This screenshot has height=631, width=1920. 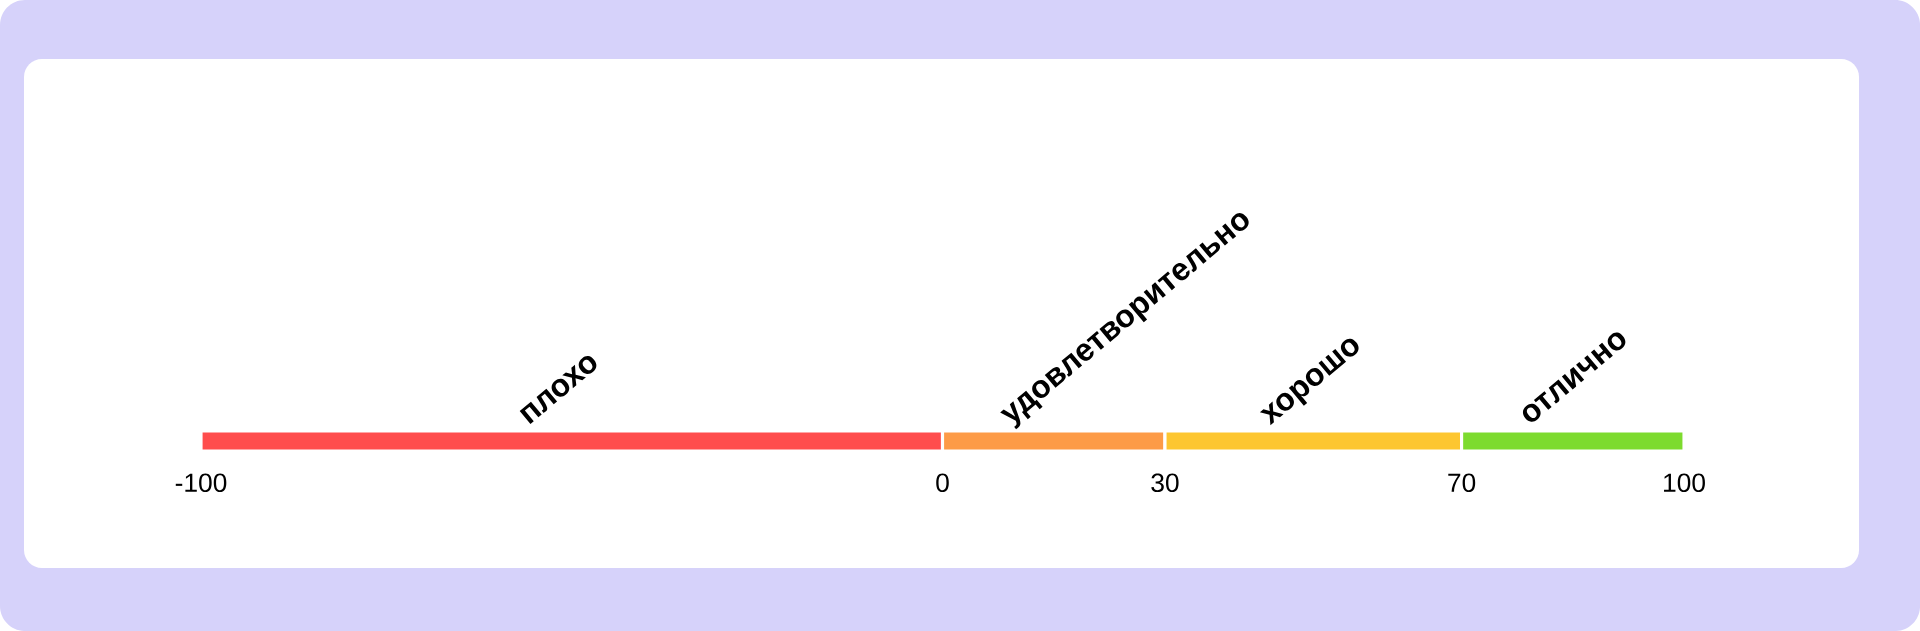 I want to click on x-tick-label: 0, so click(x=942, y=483).